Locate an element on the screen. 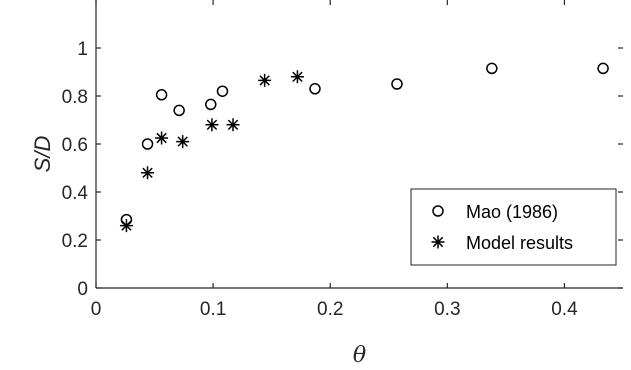 Image resolution: width=631 pixels, height=370 pixels. y-tick-label: 0.4 is located at coordinates (75, 193).